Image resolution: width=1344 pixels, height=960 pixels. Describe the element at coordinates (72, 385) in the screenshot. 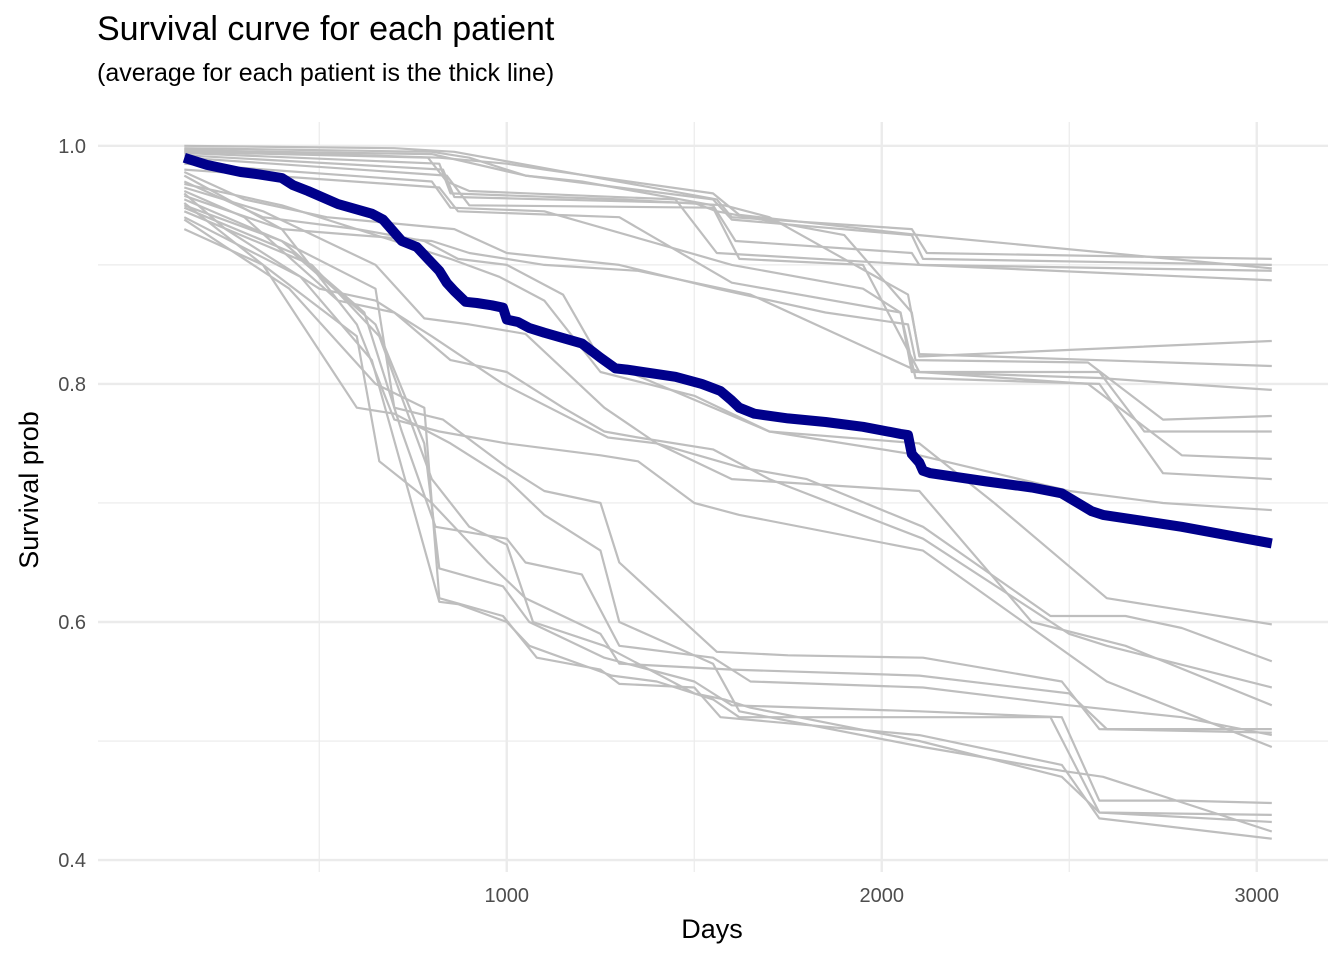

I see `y-tick-label: 0.8` at that location.